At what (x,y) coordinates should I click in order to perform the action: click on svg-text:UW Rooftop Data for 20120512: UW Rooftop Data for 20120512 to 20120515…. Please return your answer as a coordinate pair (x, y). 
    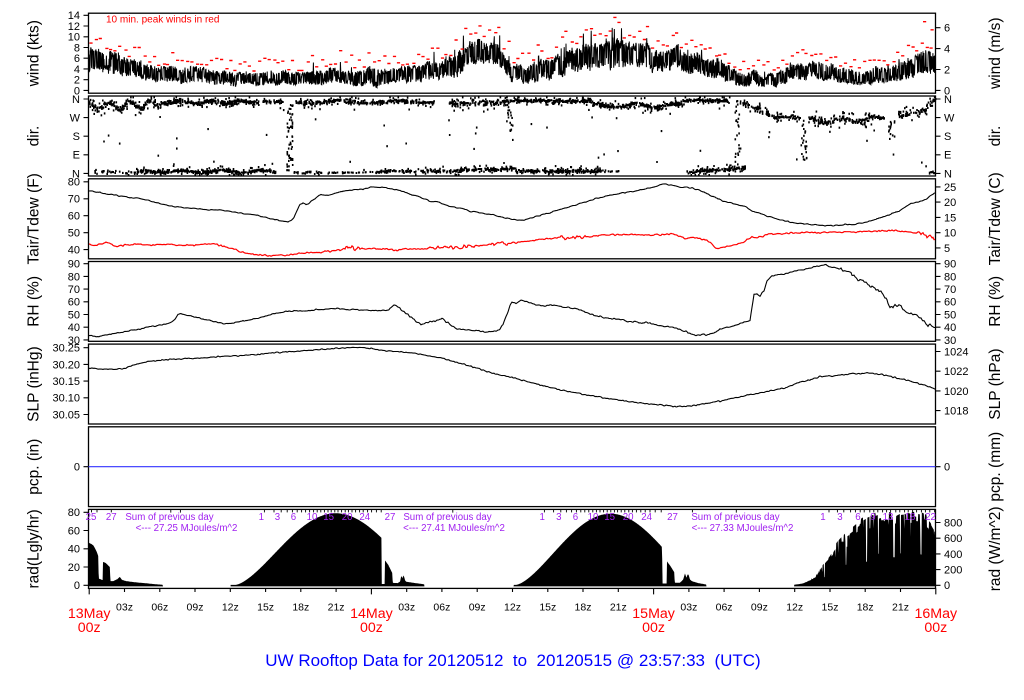
    Looking at the image, I should click on (512, 660).